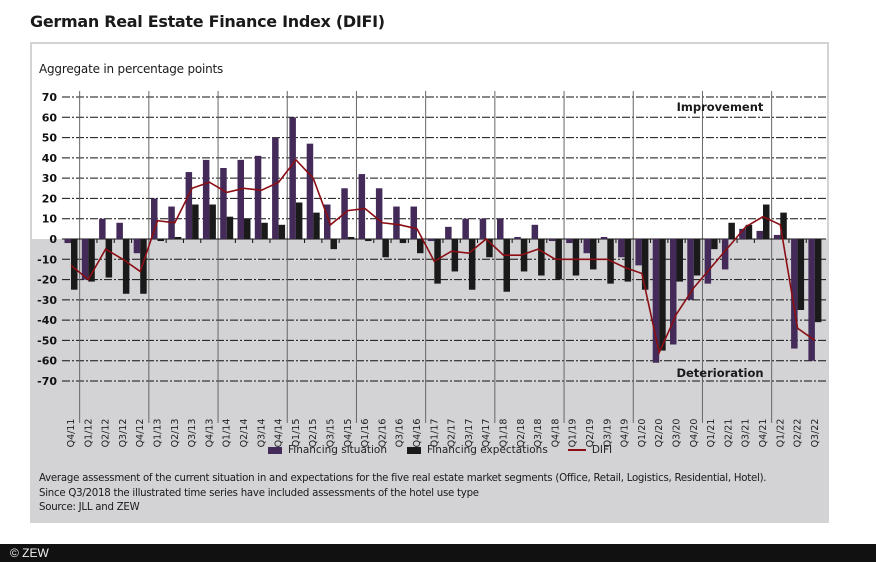  I want to click on x-tick-label: Q4/17, so click(486, 433).